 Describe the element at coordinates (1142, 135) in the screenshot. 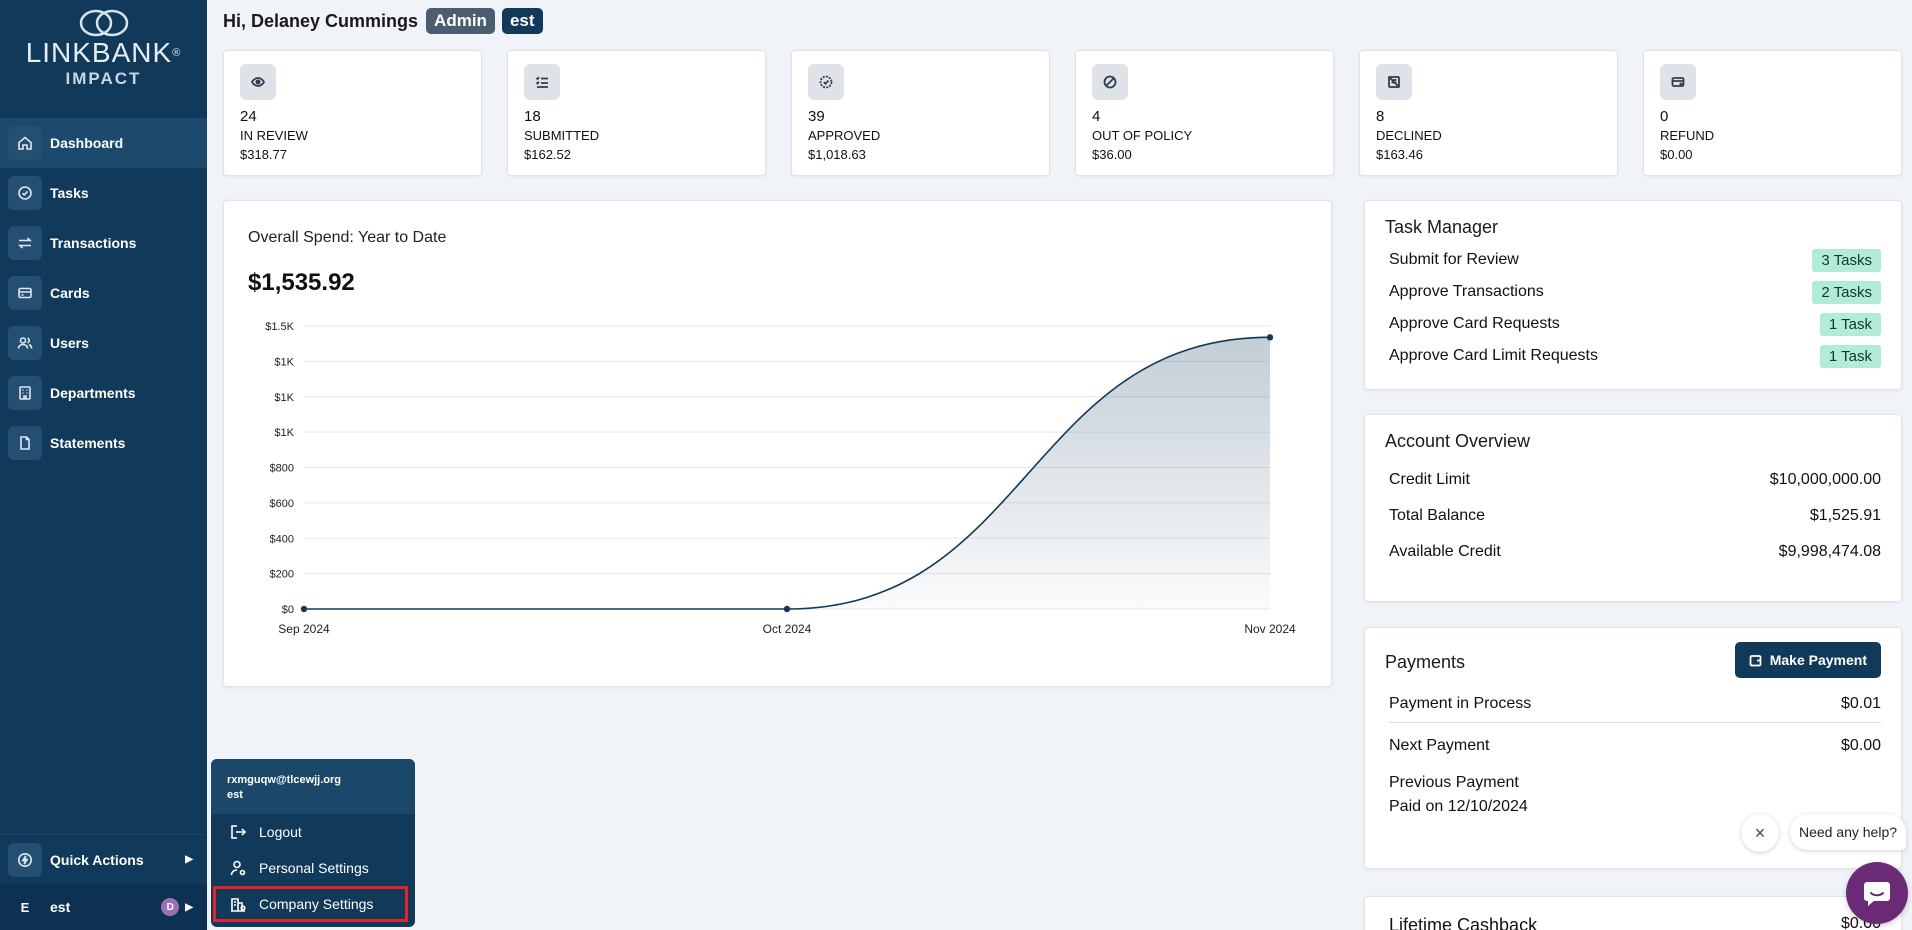

I see `stat-label: OUT OF POLICY` at that location.